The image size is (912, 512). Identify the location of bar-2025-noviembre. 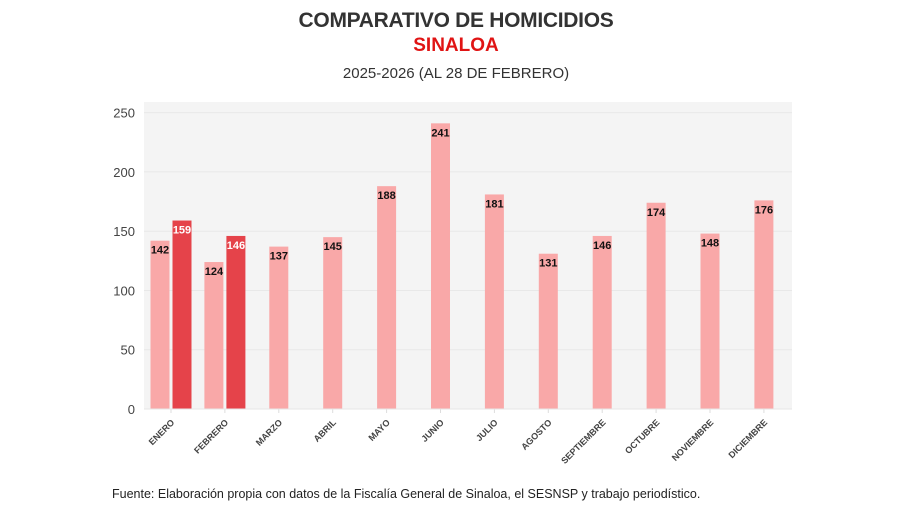
(710, 321).